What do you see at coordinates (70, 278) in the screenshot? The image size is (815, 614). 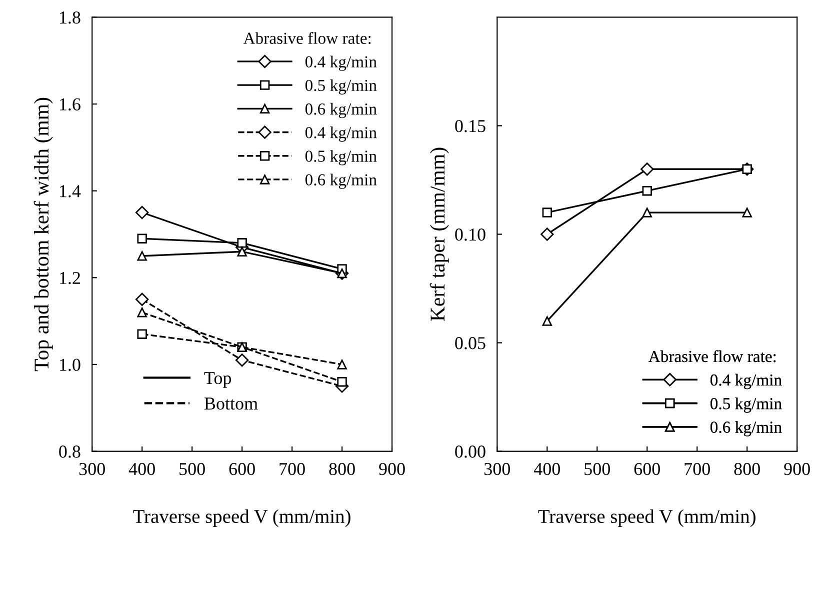 I see `y-tick-label: 1.2` at bounding box center [70, 278].